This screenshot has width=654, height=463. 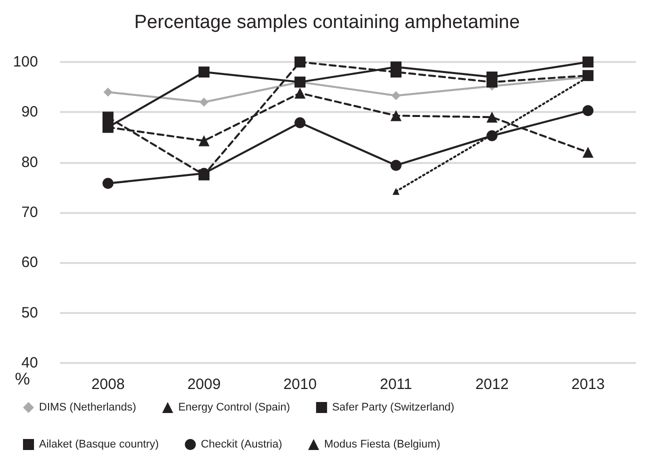 What do you see at coordinates (29, 112) in the screenshot?
I see `y-tick-label: 90` at bounding box center [29, 112].